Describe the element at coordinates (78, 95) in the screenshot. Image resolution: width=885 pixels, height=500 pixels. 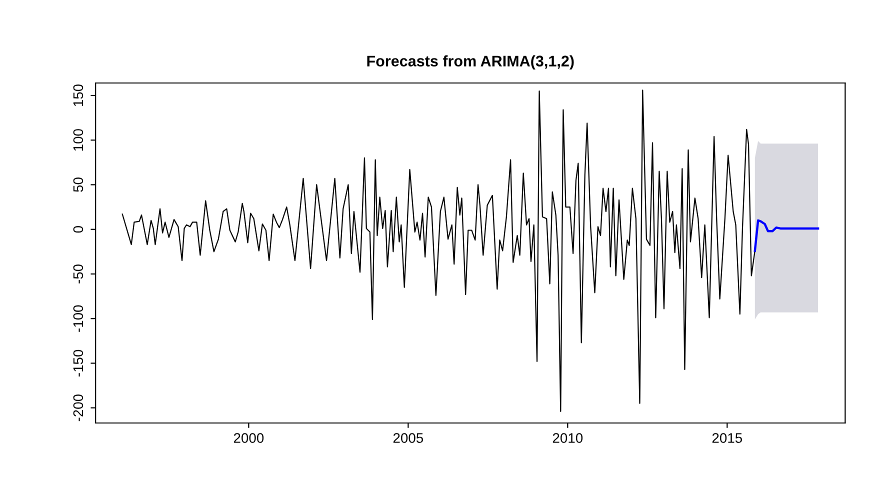
I see `y-tick-label: 150` at that location.